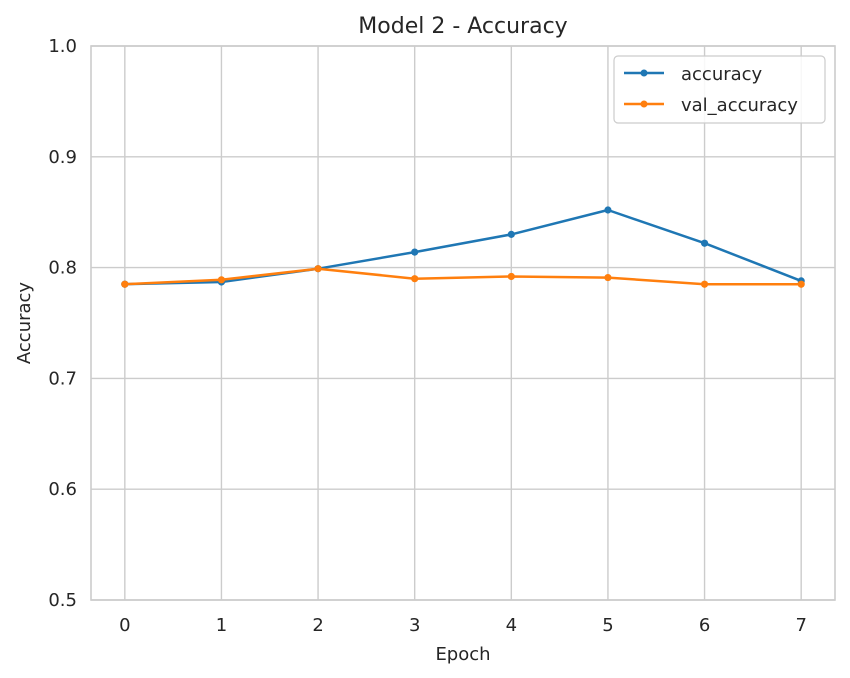 The width and height of the screenshot is (850, 678). I want to click on legend-box, so click(719, 89).